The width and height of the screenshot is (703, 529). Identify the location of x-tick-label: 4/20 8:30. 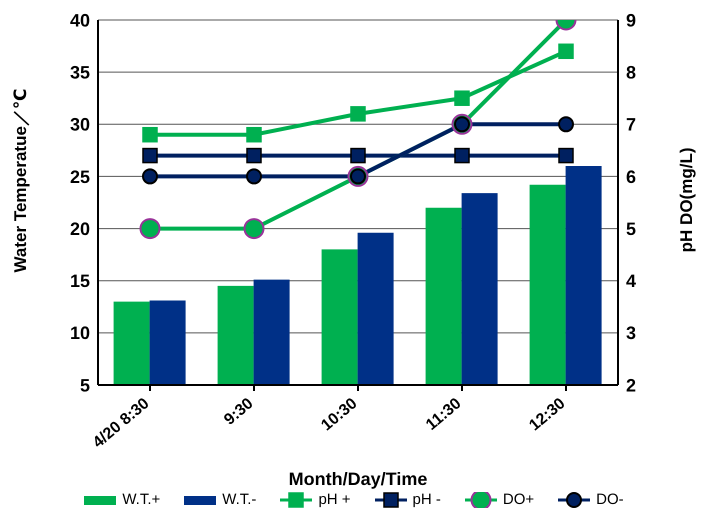
(121, 423).